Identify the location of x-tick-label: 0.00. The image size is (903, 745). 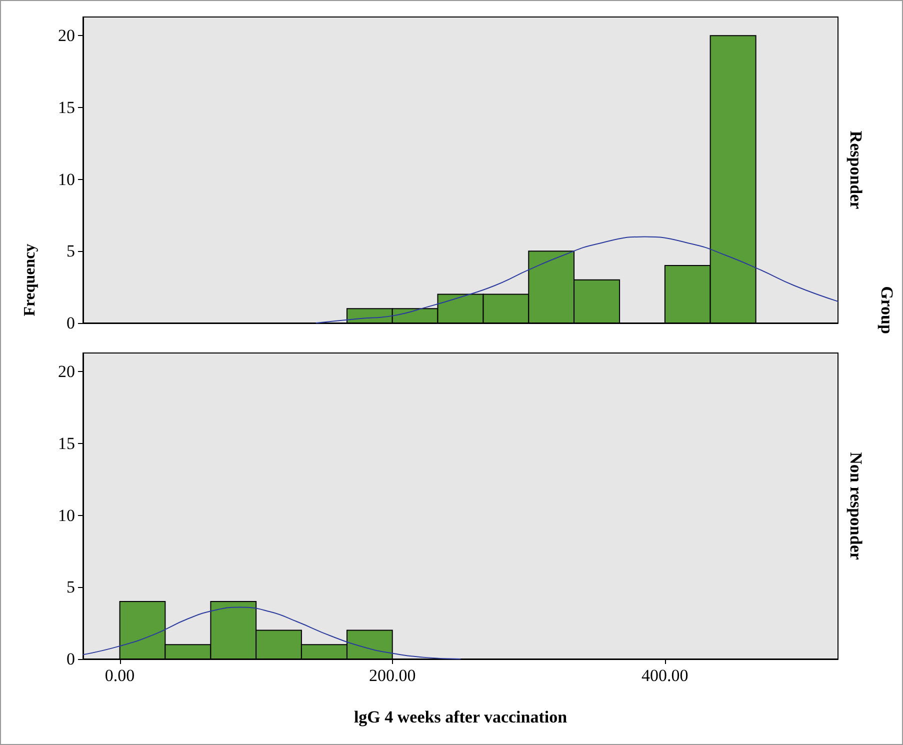
(119, 675).